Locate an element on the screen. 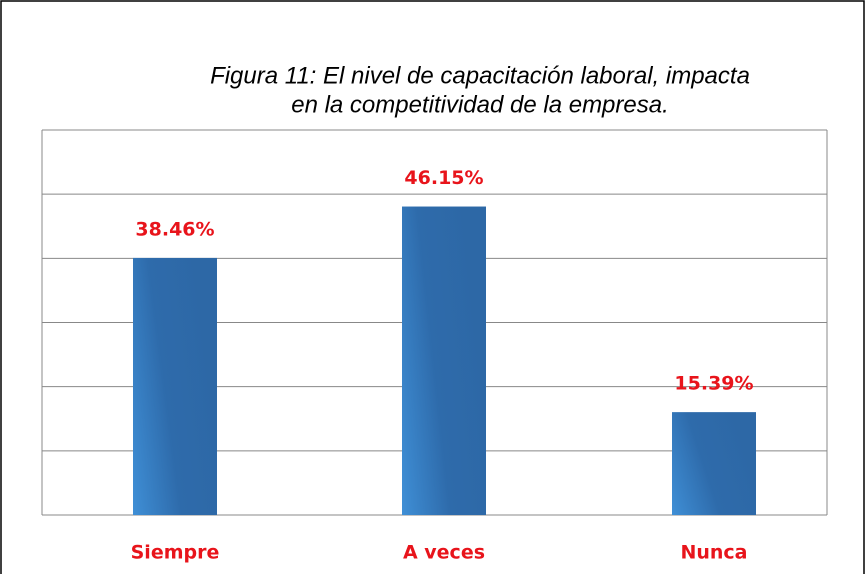  chart-subtitle: en la competitividad de la empresa. is located at coordinates (480, 104).